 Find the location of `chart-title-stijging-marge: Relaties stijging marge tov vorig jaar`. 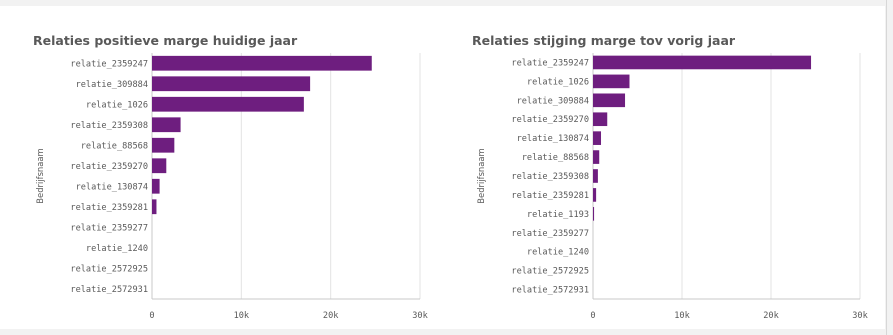

chart-title-stijging-marge: Relaties stijging marge tov vorig jaar is located at coordinates (604, 40).